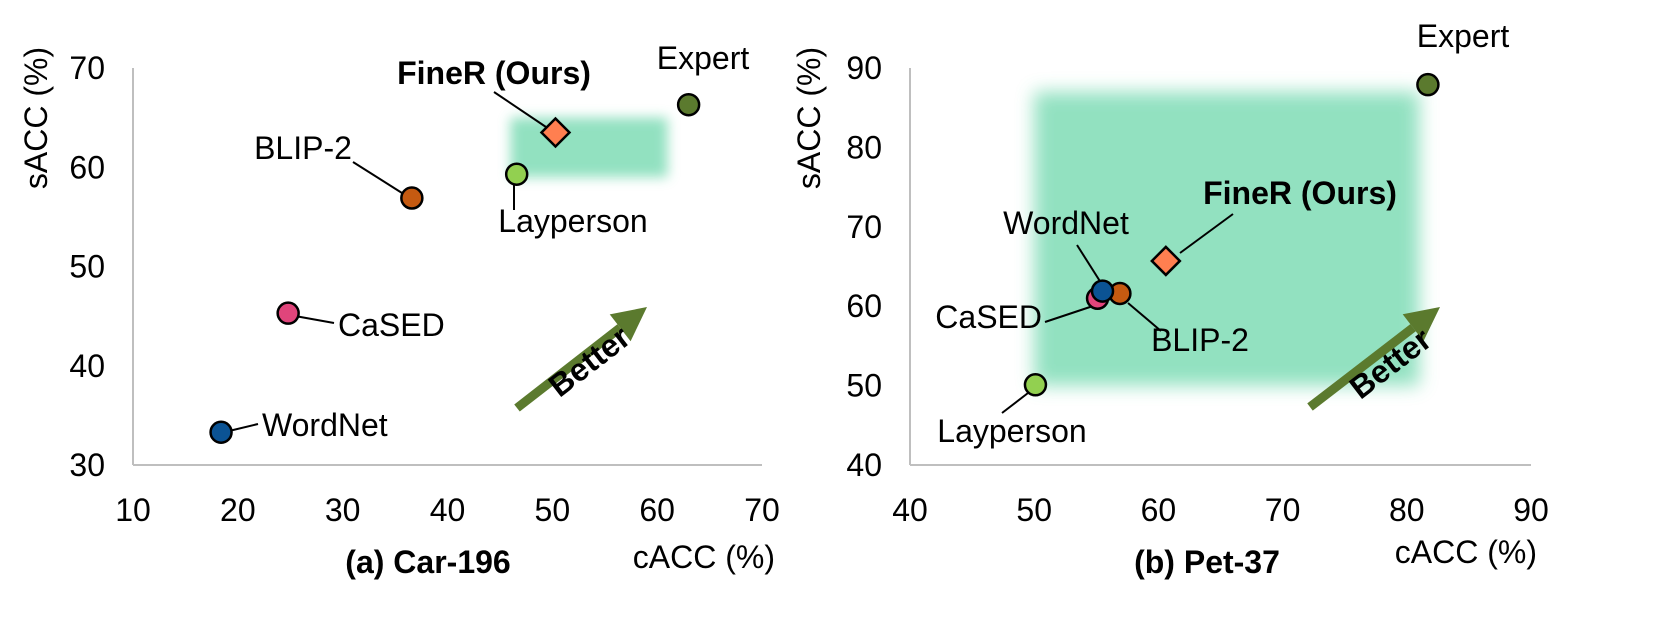 Image resolution: width=1659 pixels, height=621 pixels. Describe the element at coordinates (589, 361) in the screenshot. I see `better-label: Better` at that location.